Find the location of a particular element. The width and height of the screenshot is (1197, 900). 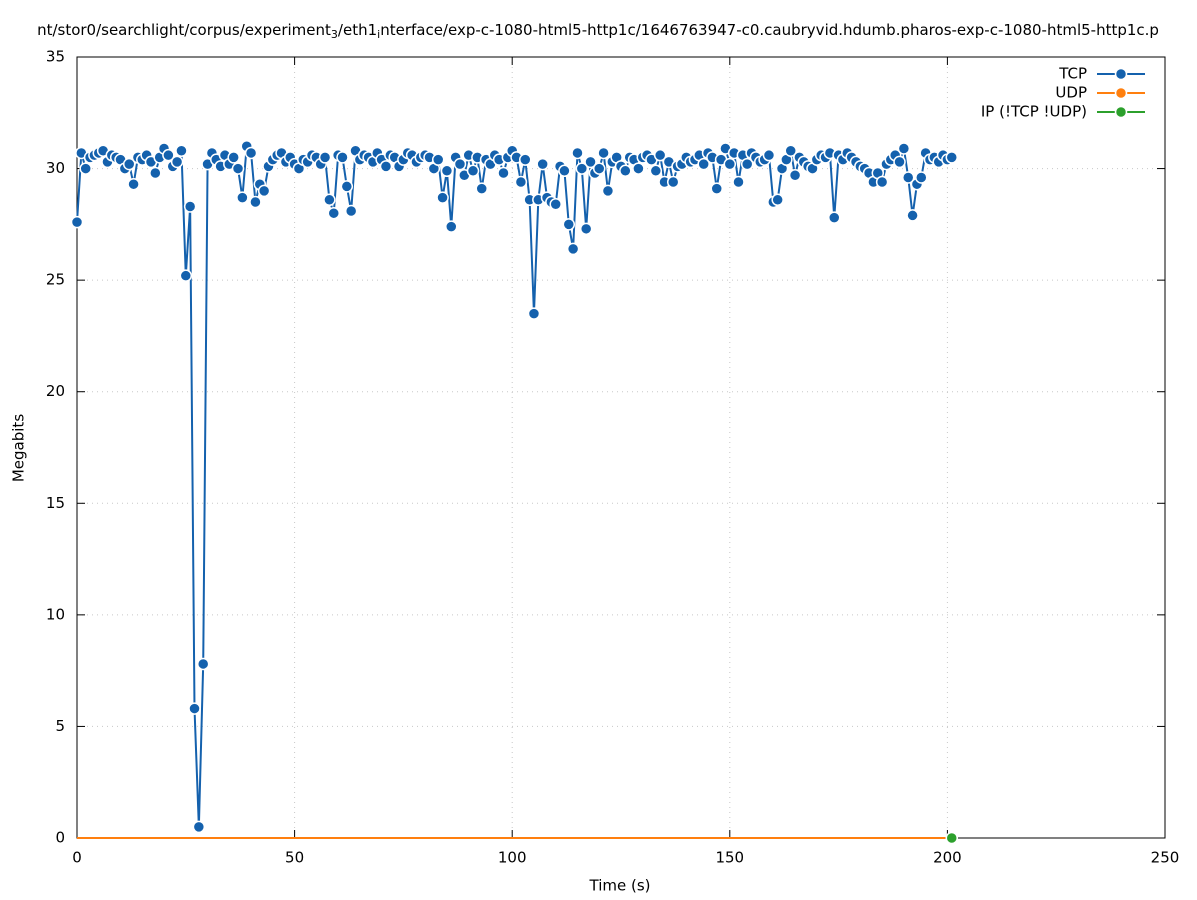

title-sub: i is located at coordinates (378, 34).